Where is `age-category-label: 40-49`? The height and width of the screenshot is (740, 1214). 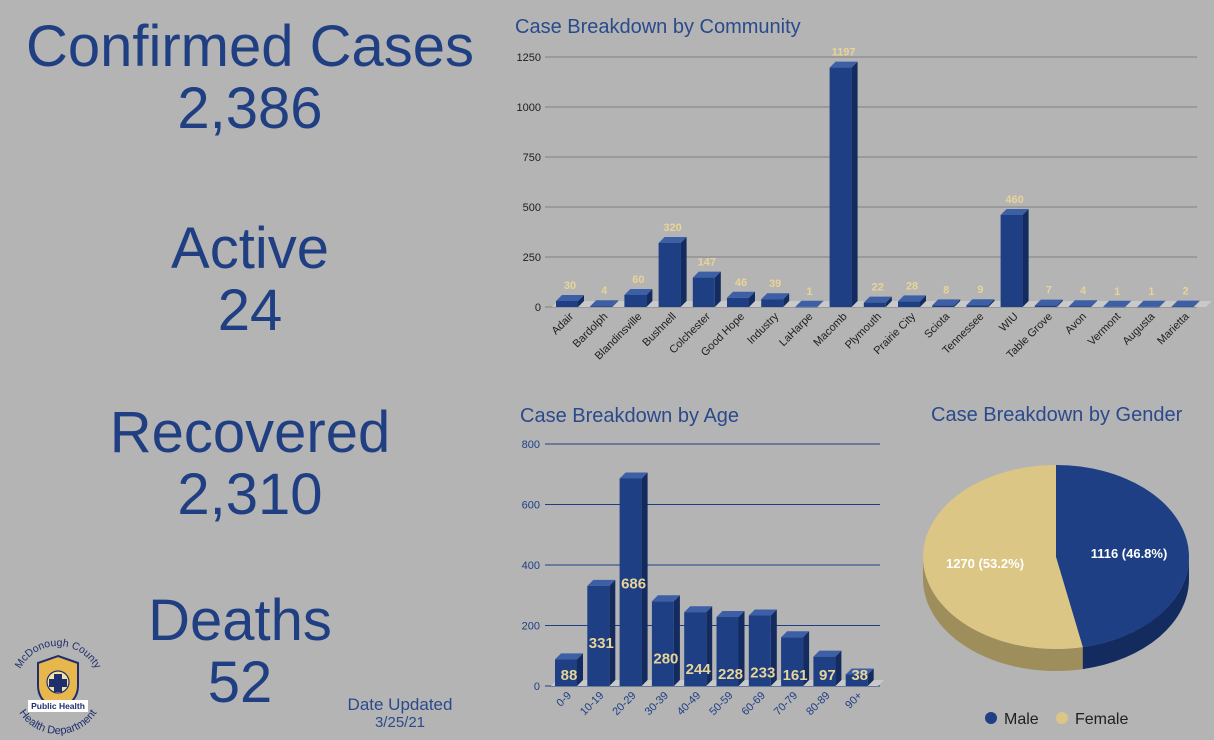
age-category-label: 40-49 is located at coordinates (689, 704).